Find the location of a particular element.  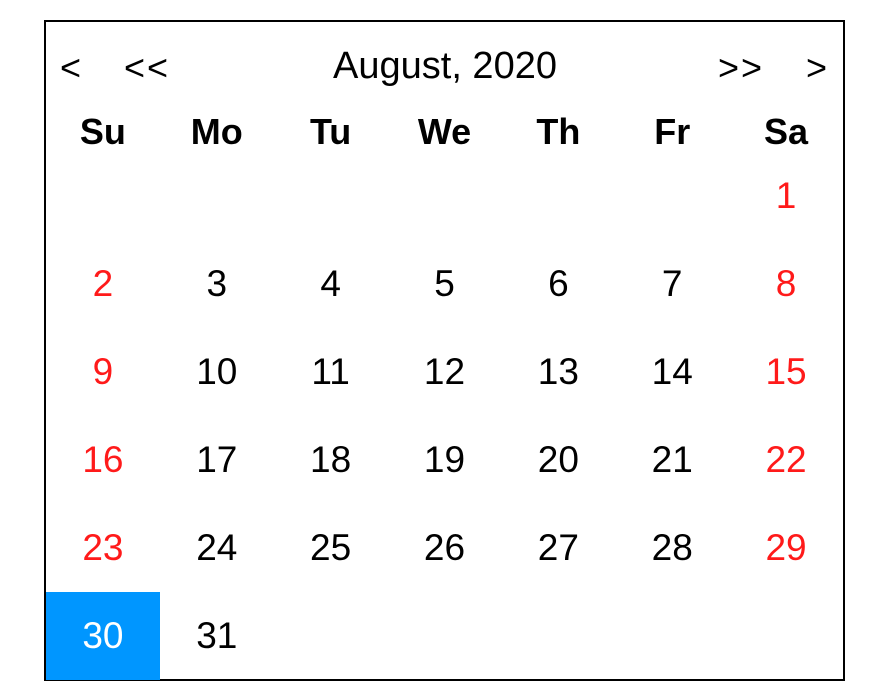

weekday-wednesday: We is located at coordinates (444, 131).